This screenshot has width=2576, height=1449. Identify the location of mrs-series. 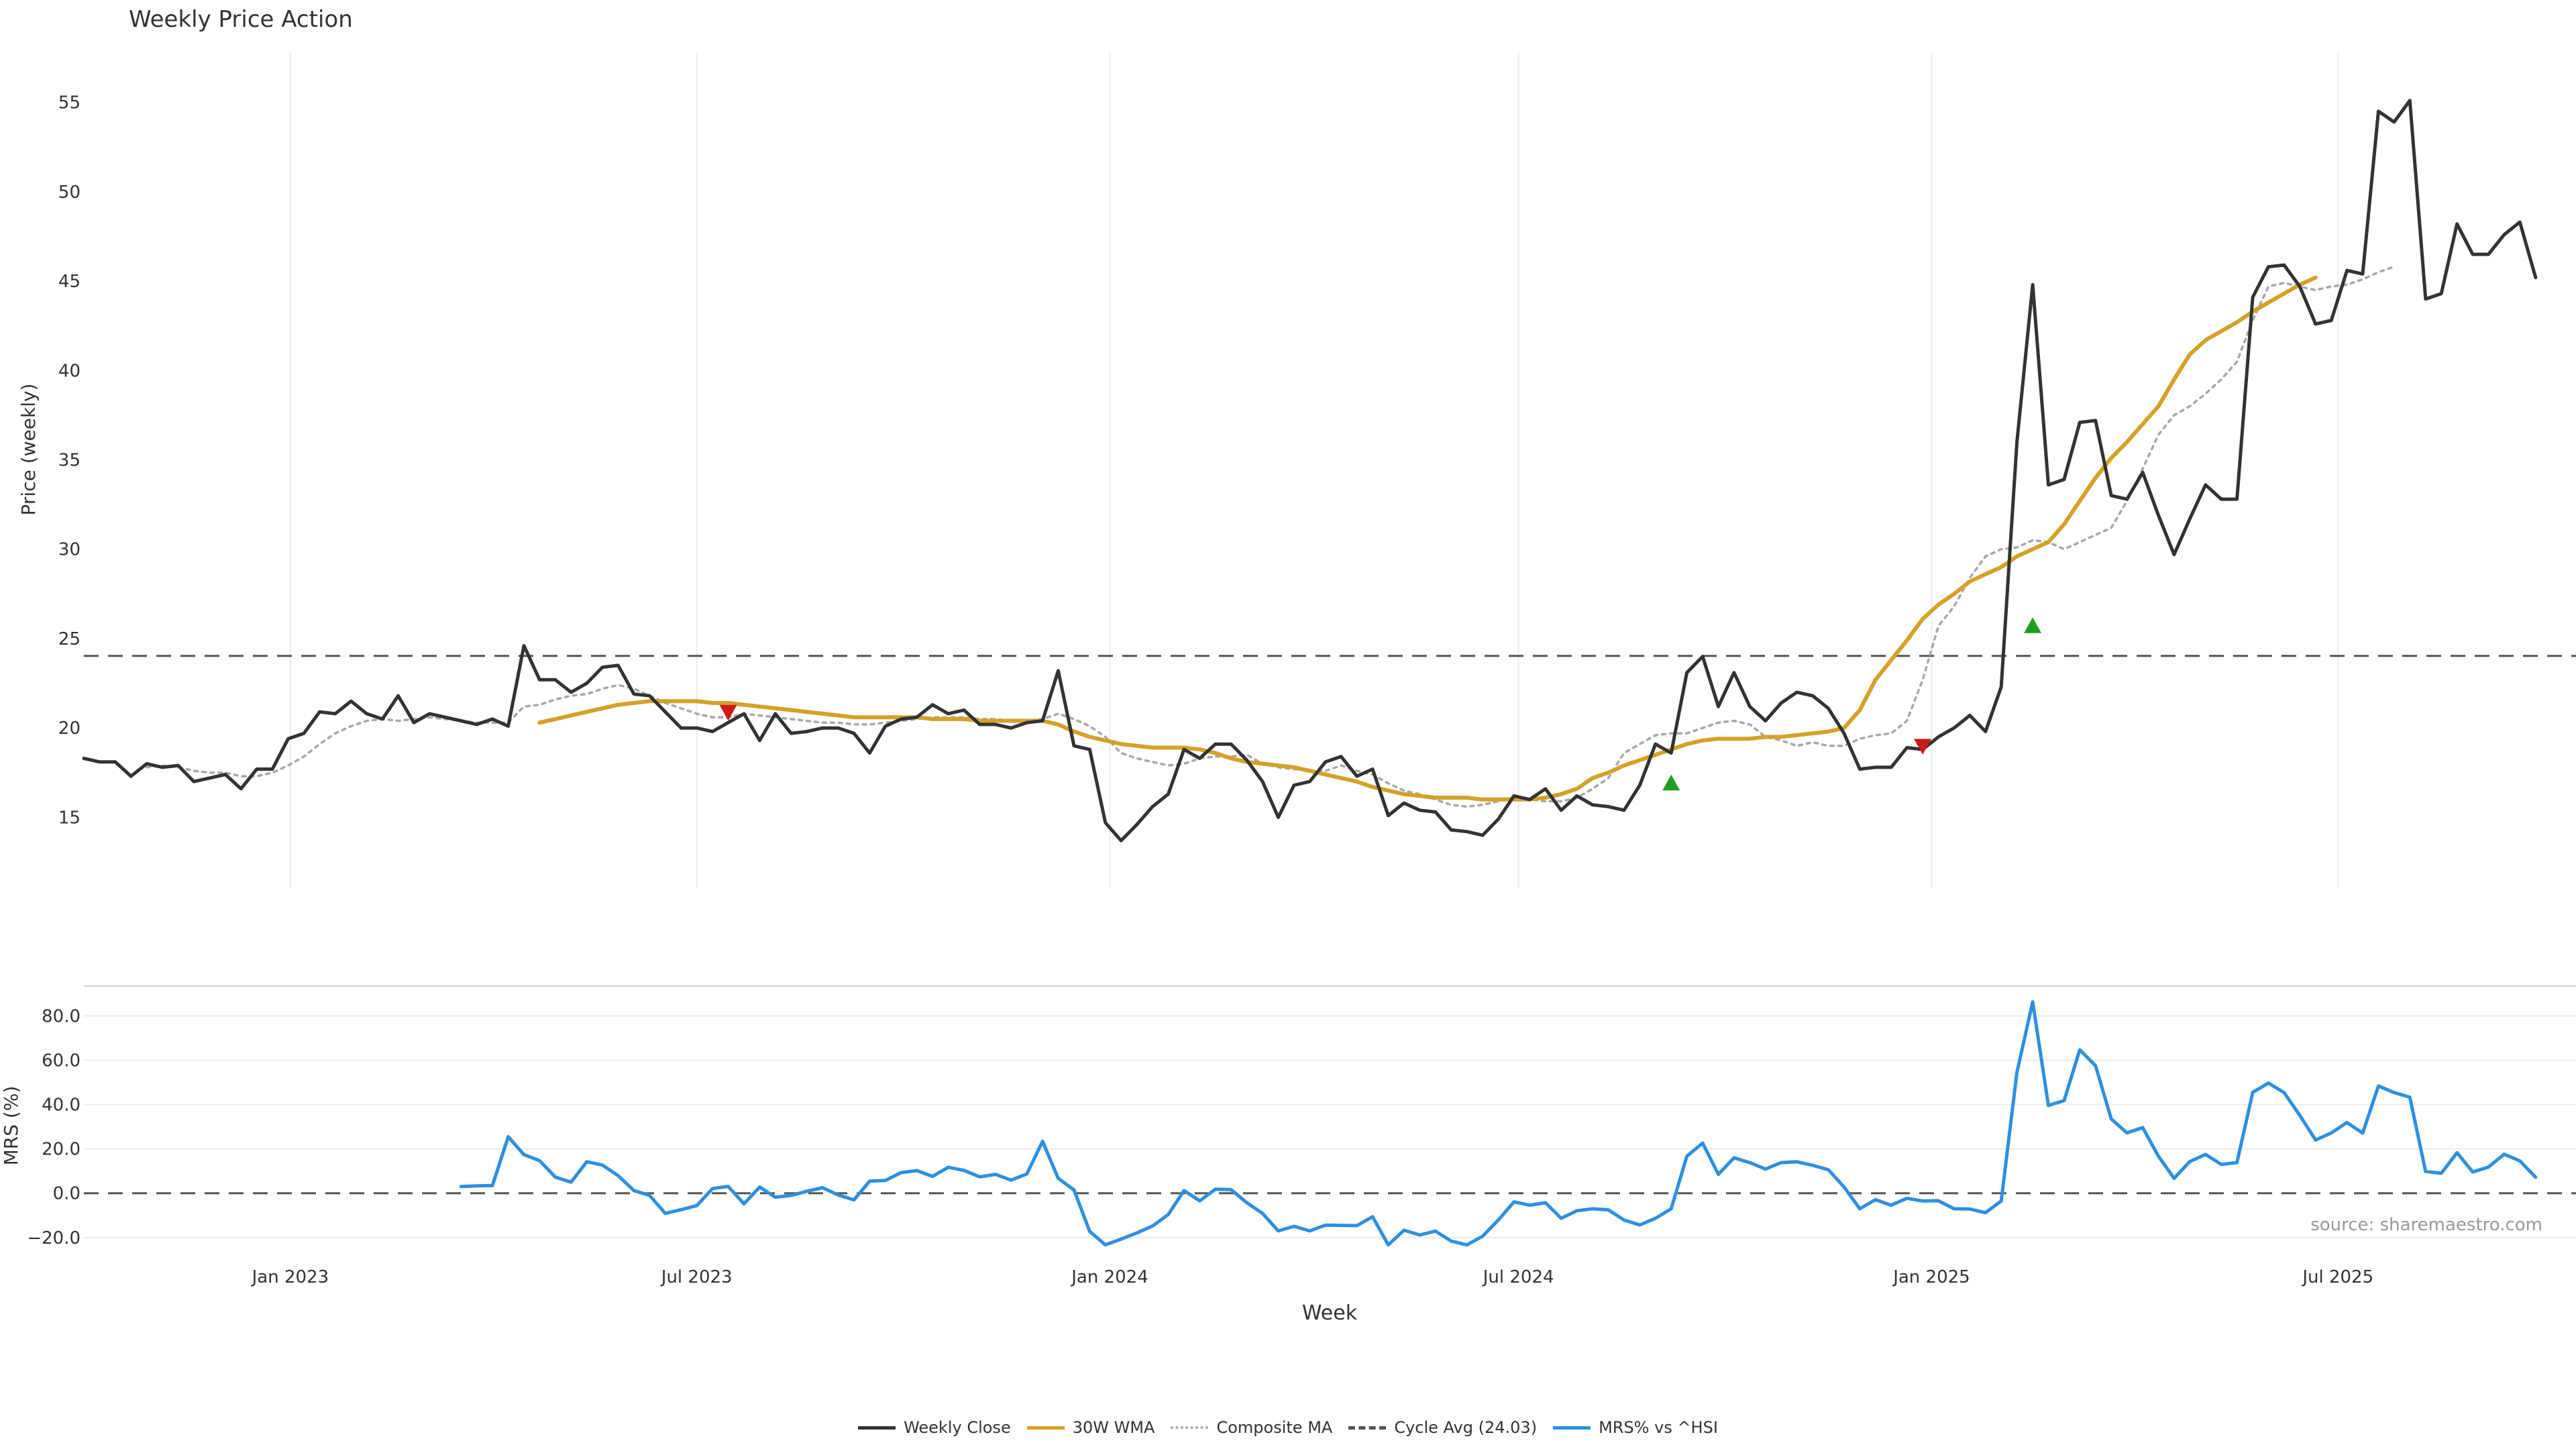
(1498, 1123).